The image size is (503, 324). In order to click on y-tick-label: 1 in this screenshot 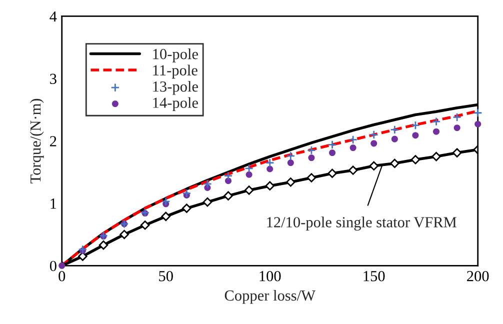, I will do `click(53, 203)`.